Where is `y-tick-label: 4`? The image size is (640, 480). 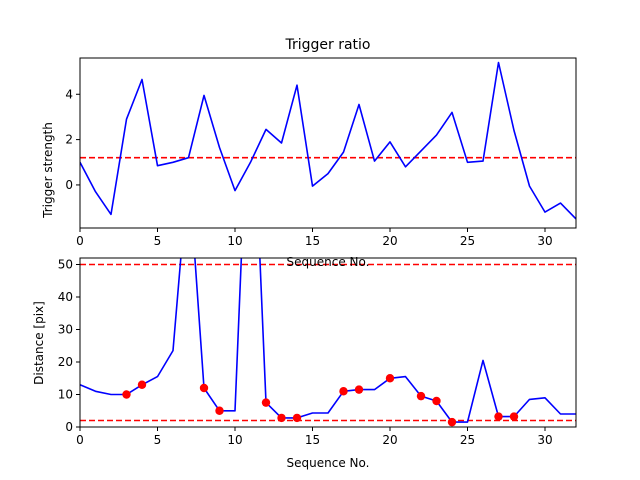 y-tick-label: 4 is located at coordinates (69, 94).